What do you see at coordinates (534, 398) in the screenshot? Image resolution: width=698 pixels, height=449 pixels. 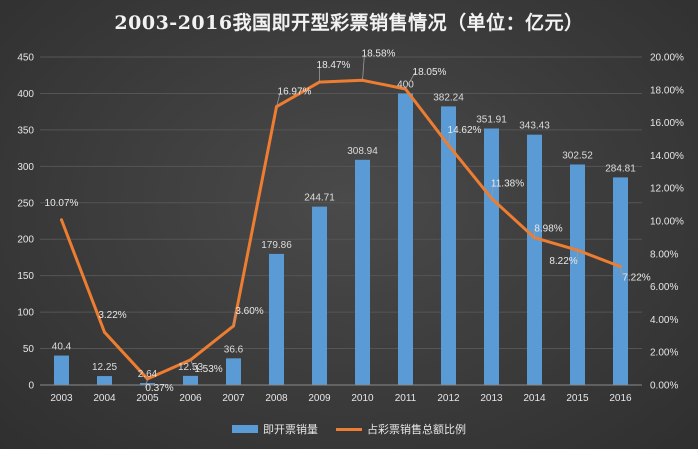 I see `x-tick-label: 2014` at bounding box center [534, 398].